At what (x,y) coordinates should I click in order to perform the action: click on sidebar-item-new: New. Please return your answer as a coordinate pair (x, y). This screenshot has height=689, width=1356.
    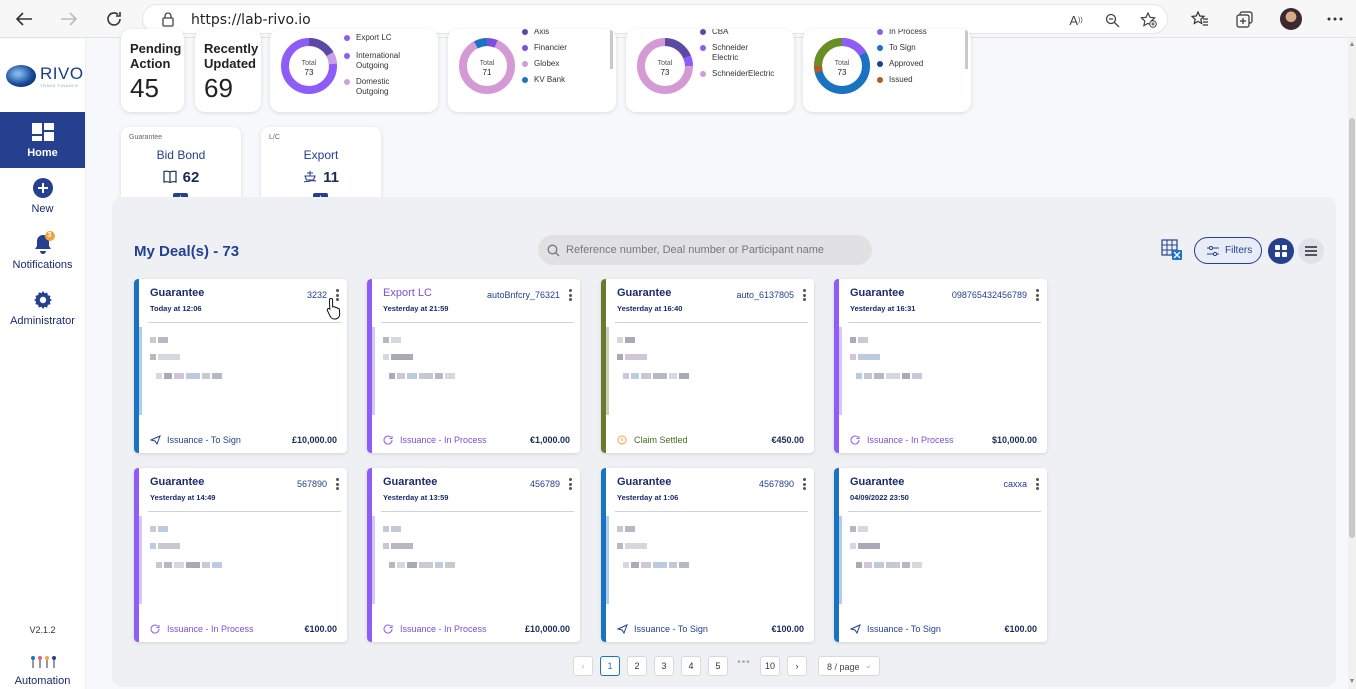
    Looking at the image, I should click on (42, 196).